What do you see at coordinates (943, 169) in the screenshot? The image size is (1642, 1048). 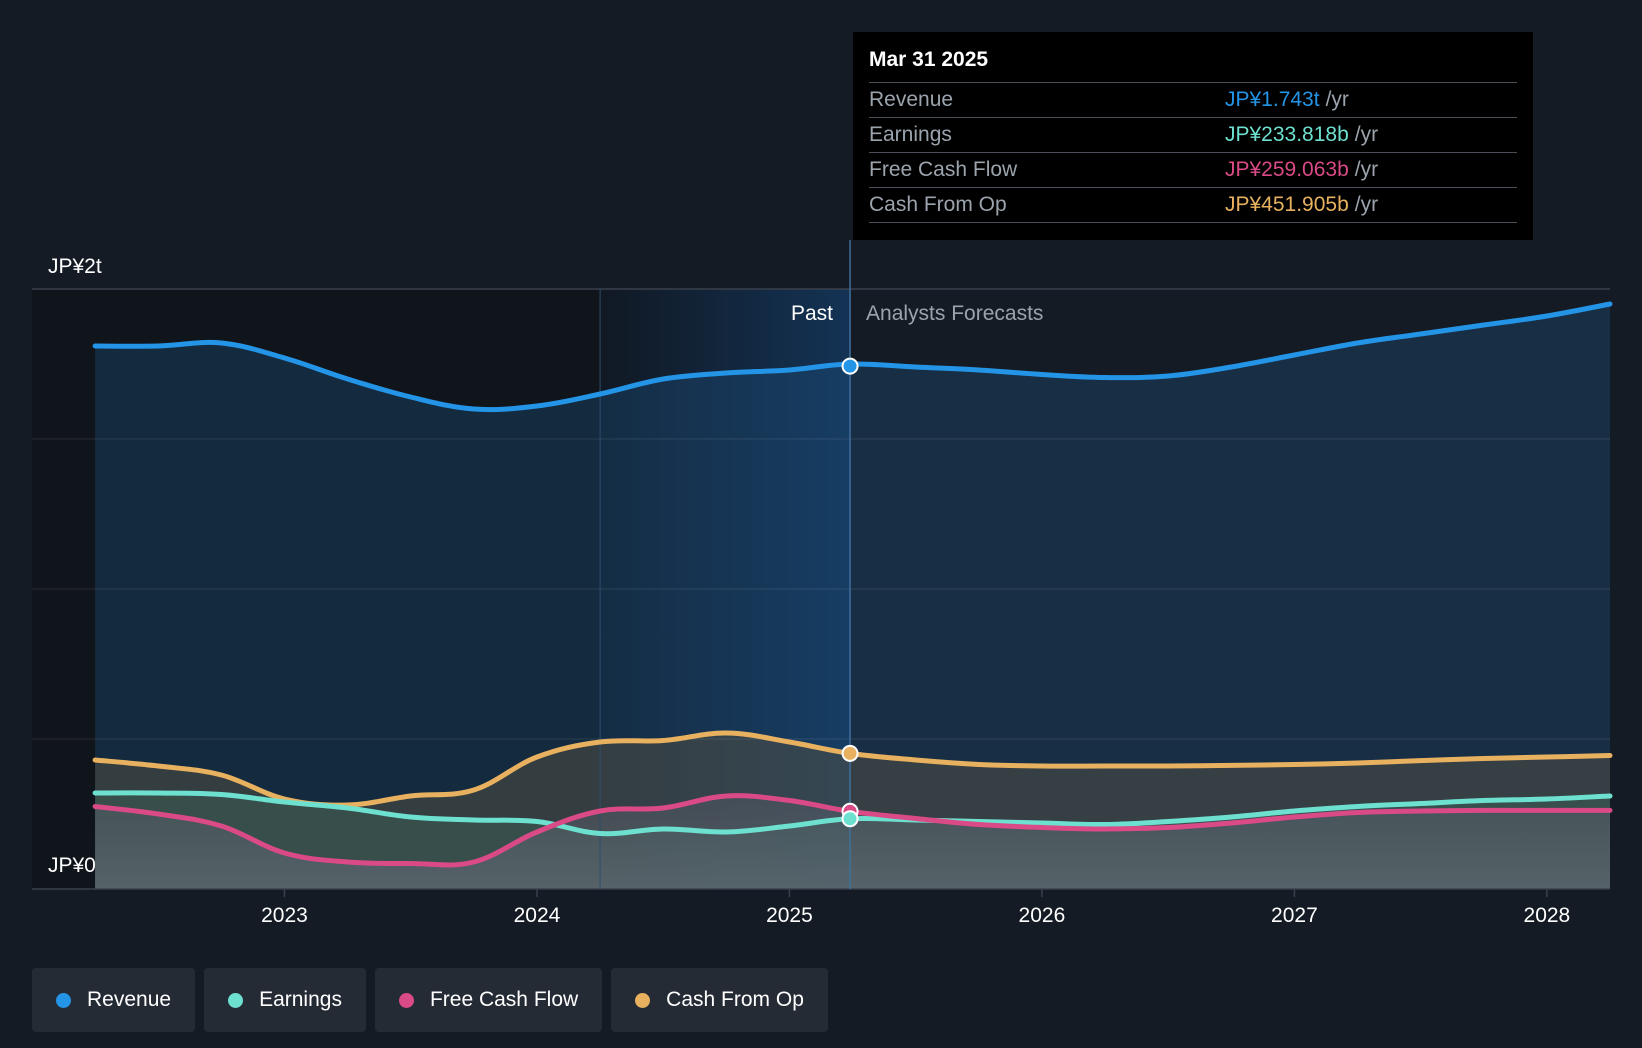 I see `tooltip-label: Free Cash Flow` at bounding box center [943, 169].